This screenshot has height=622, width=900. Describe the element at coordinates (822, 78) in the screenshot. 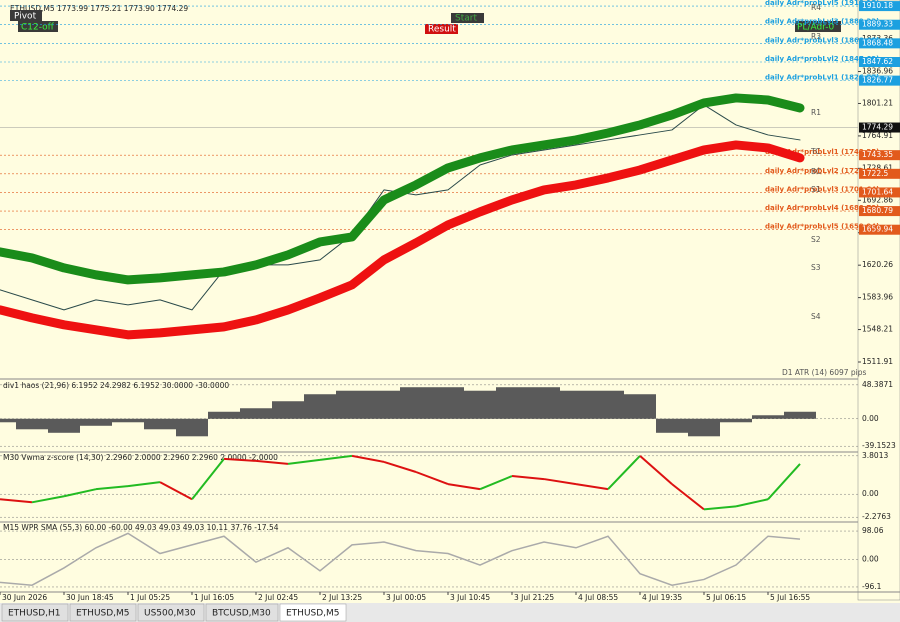

I see `level-label: daily Adr*probLvl1 (1826.77)` at that location.